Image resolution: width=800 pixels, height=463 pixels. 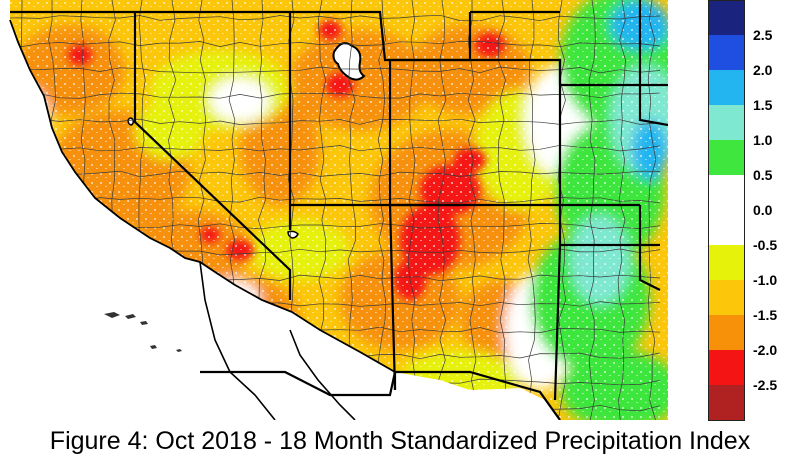 I want to click on channel-islands, so click(x=143, y=332).